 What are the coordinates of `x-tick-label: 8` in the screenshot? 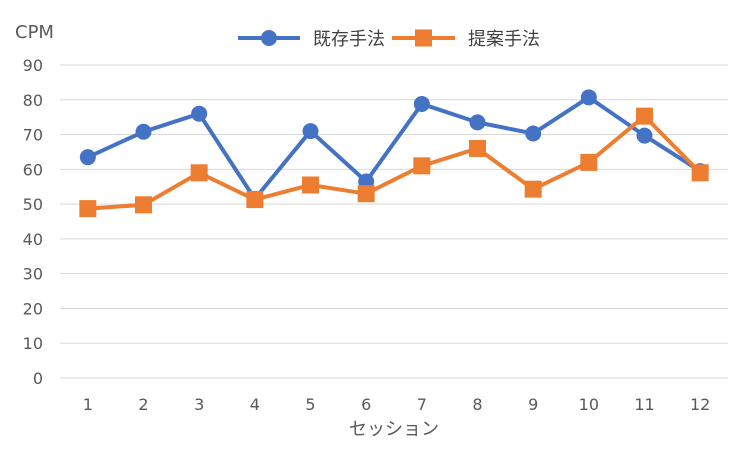 It's located at (477, 404).